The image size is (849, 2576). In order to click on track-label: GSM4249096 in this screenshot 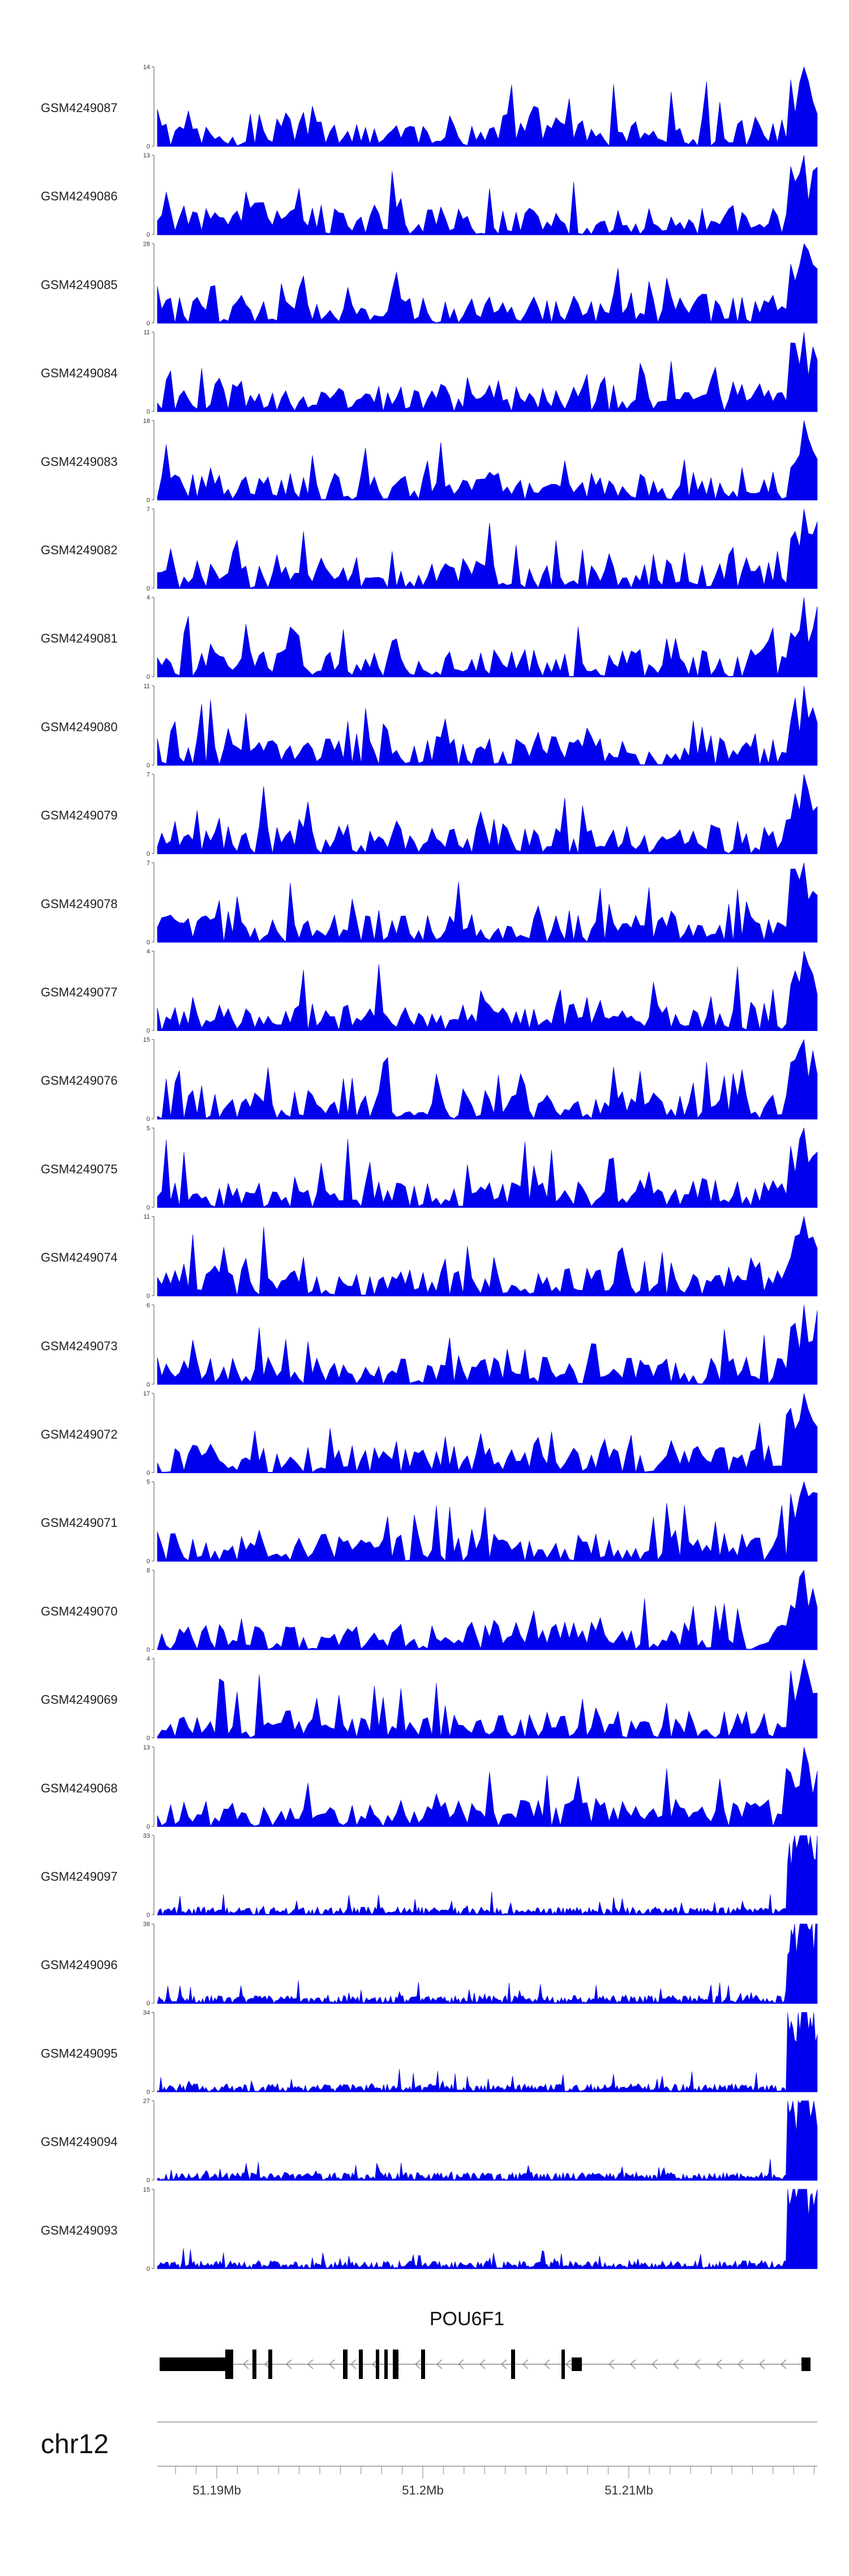, I will do `click(79, 1965)`.